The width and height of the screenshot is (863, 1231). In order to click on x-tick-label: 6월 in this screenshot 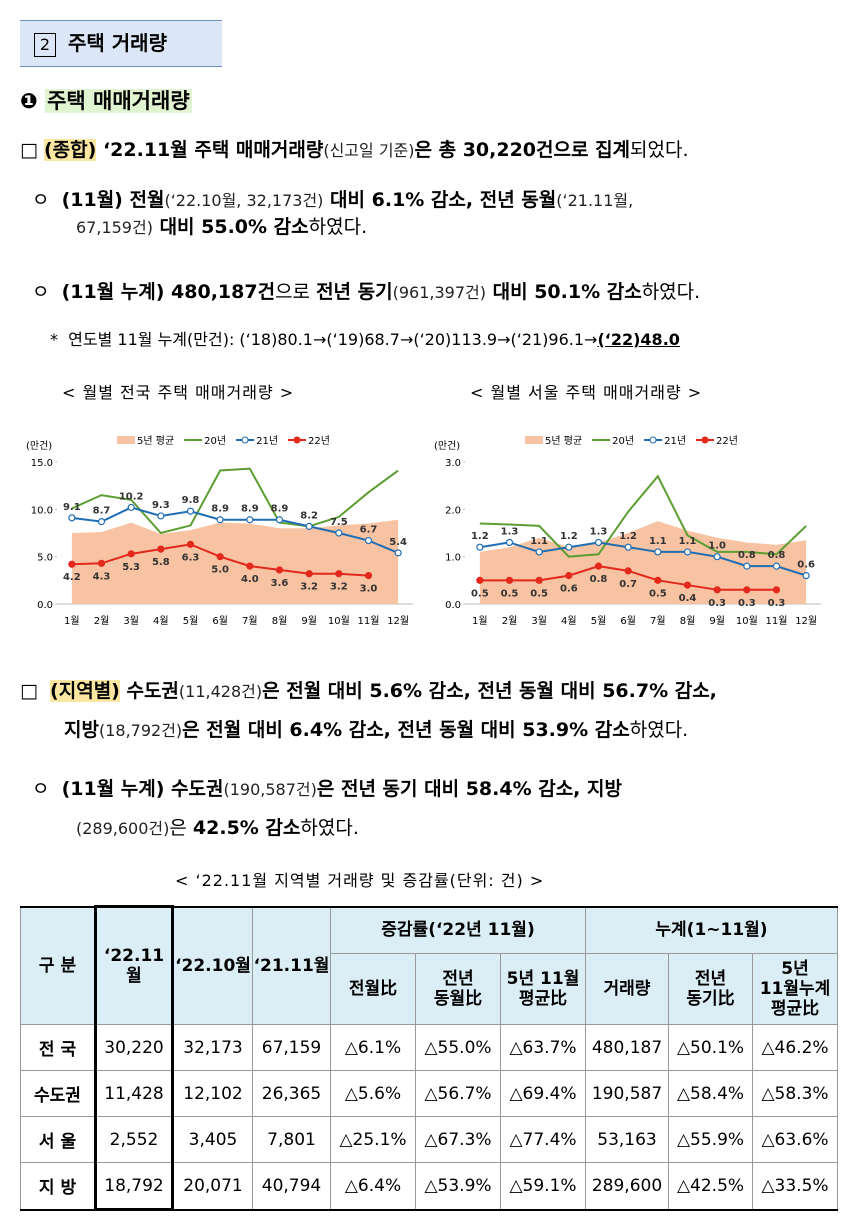, I will do `click(220, 621)`.